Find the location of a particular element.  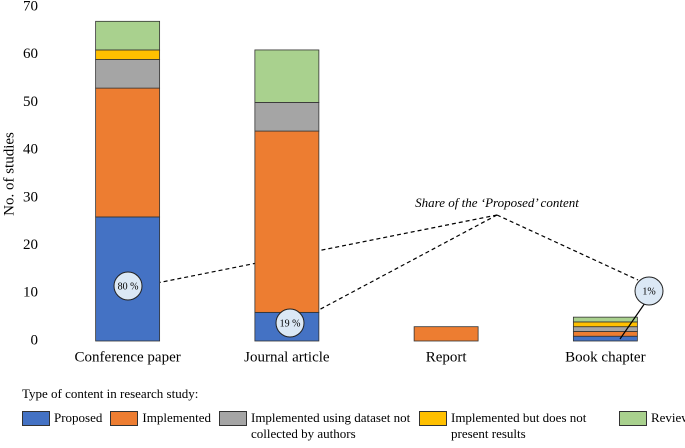

y-tick-label: 70 is located at coordinates (30, 7).